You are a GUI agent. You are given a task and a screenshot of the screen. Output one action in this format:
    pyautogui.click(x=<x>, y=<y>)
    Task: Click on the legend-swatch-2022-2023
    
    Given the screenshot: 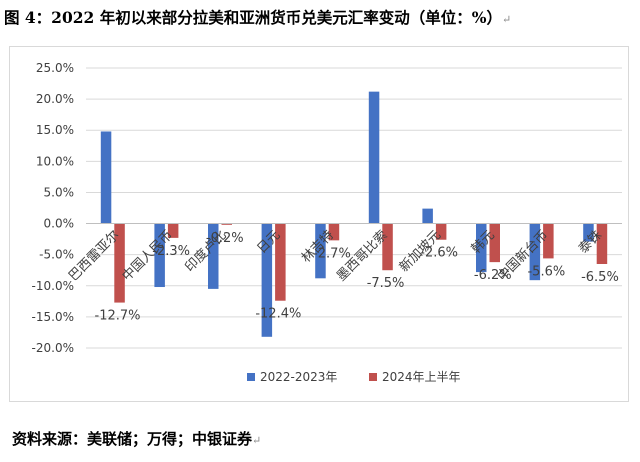 What is the action you would take?
    pyautogui.click(x=251, y=377)
    